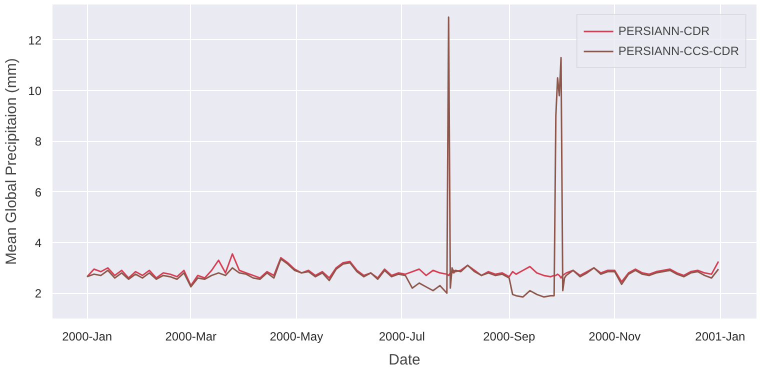  Describe the element at coordinates (38, 243) in the screenshot. I see `y-tick-label: 4` at that location.